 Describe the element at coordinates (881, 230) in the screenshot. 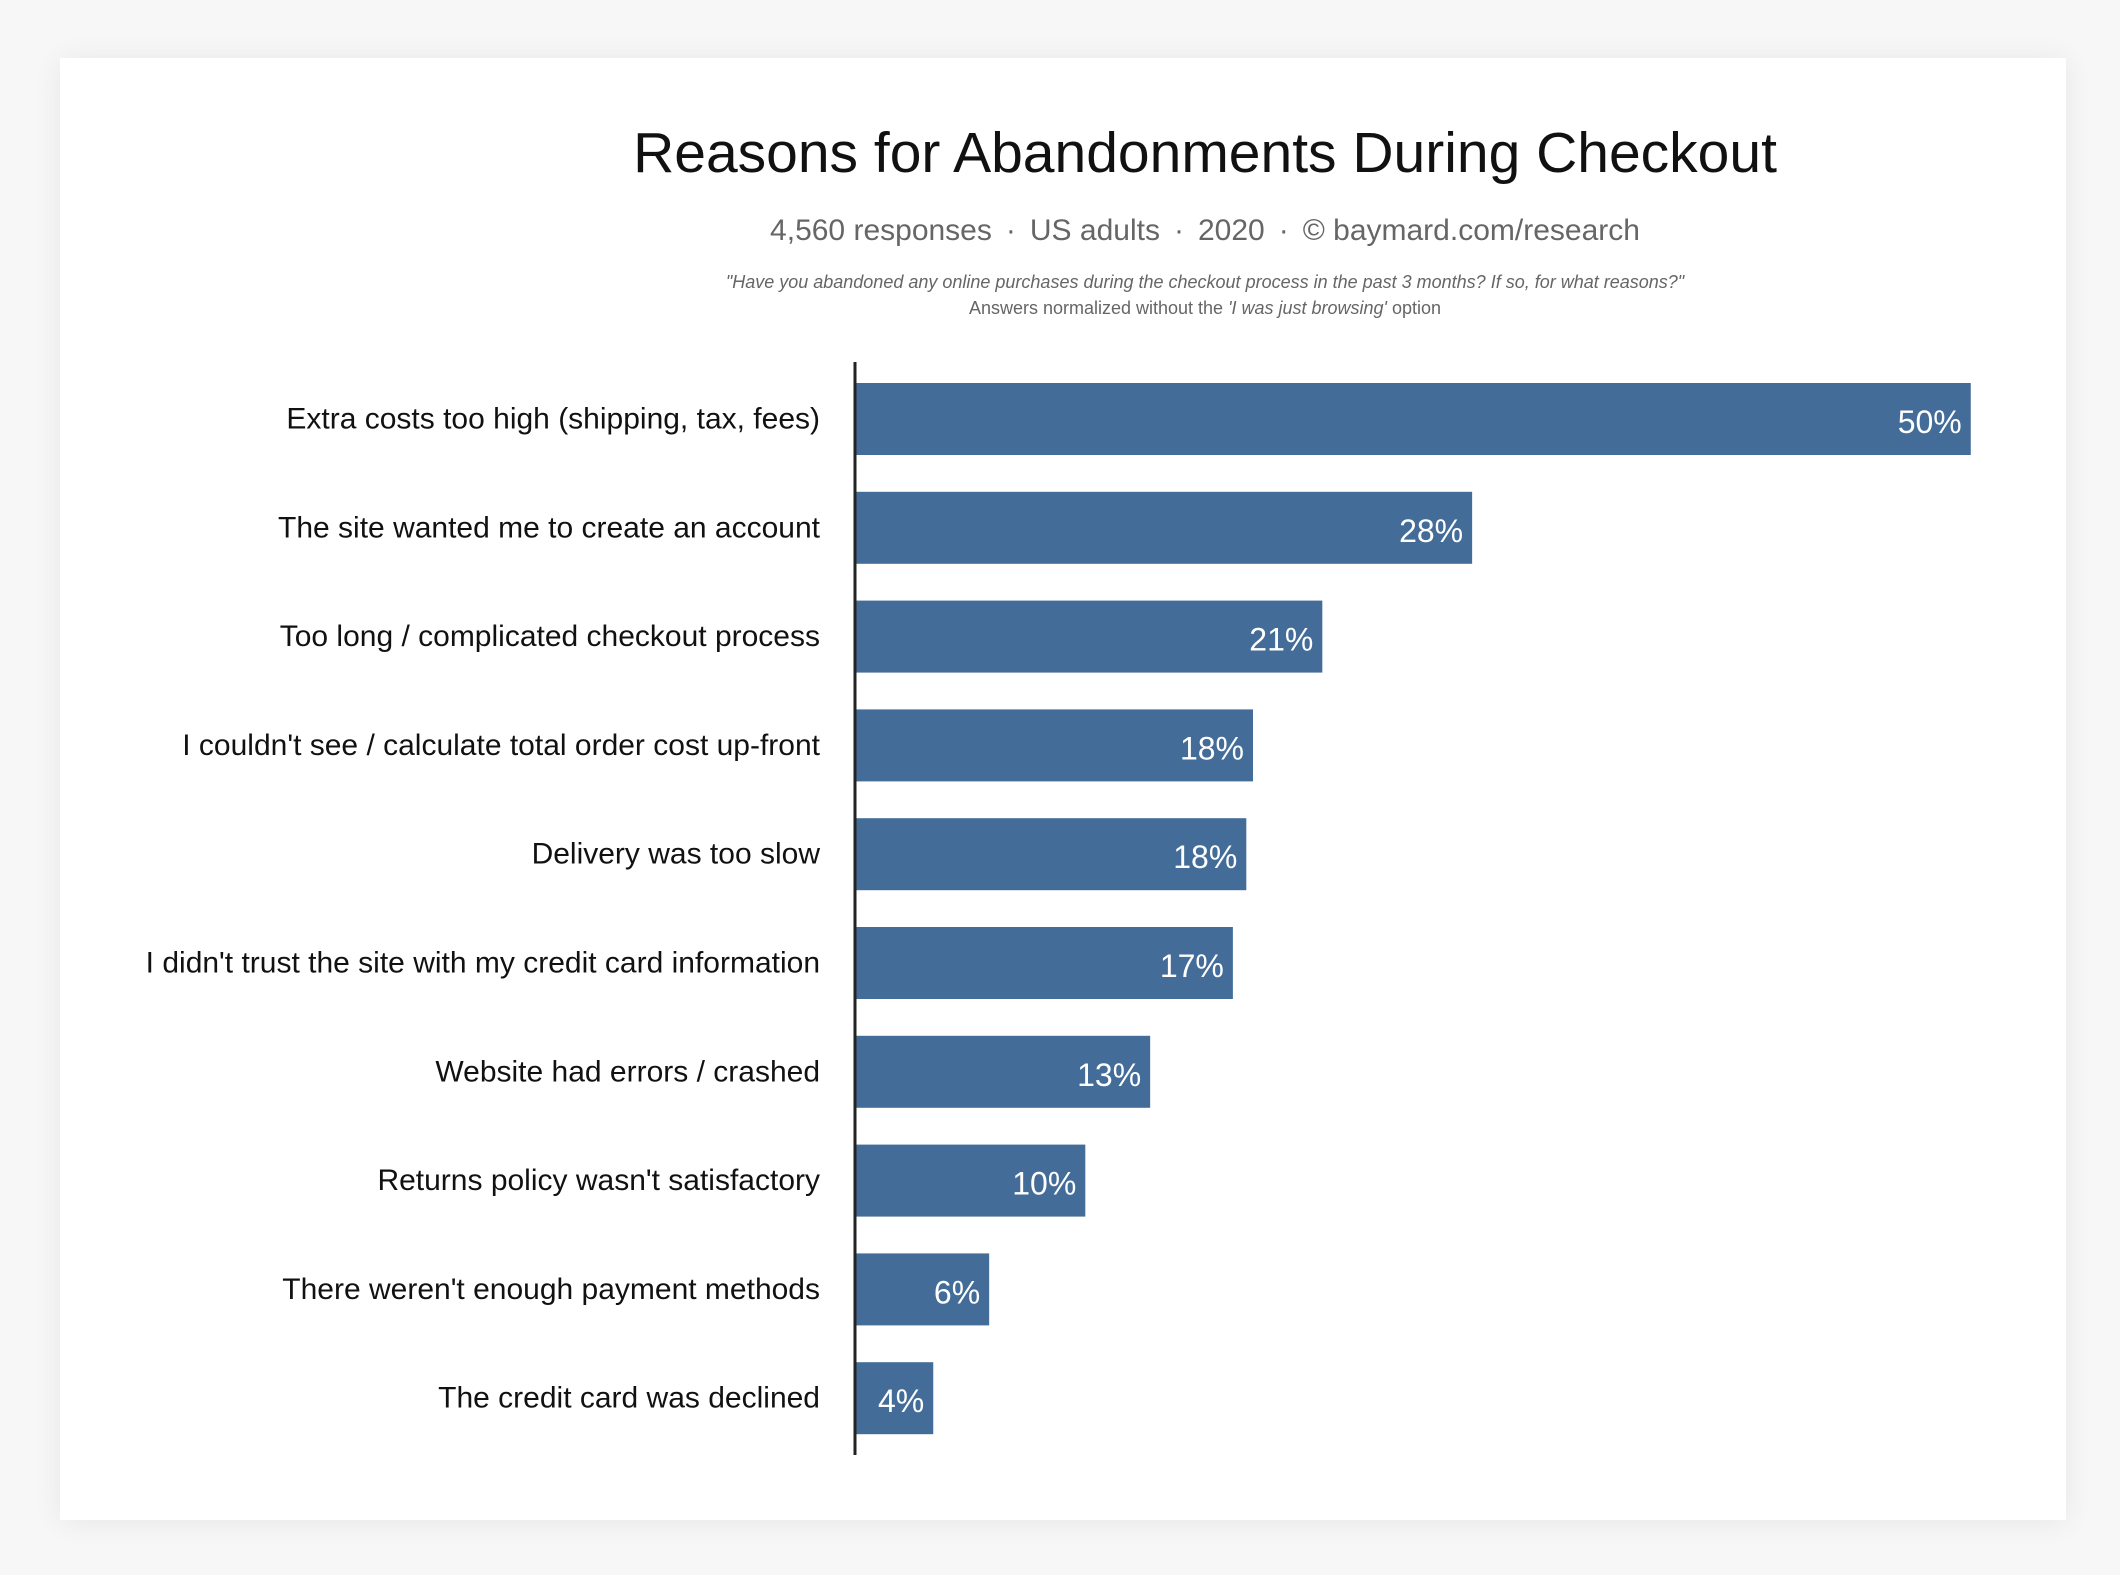

I see `subtitle-responses: 4,560 responses` at that location.